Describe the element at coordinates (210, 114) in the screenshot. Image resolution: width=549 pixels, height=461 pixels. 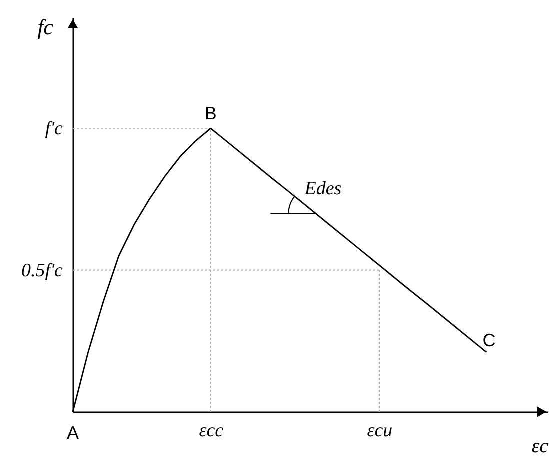
I see `annotation: B` at that location.